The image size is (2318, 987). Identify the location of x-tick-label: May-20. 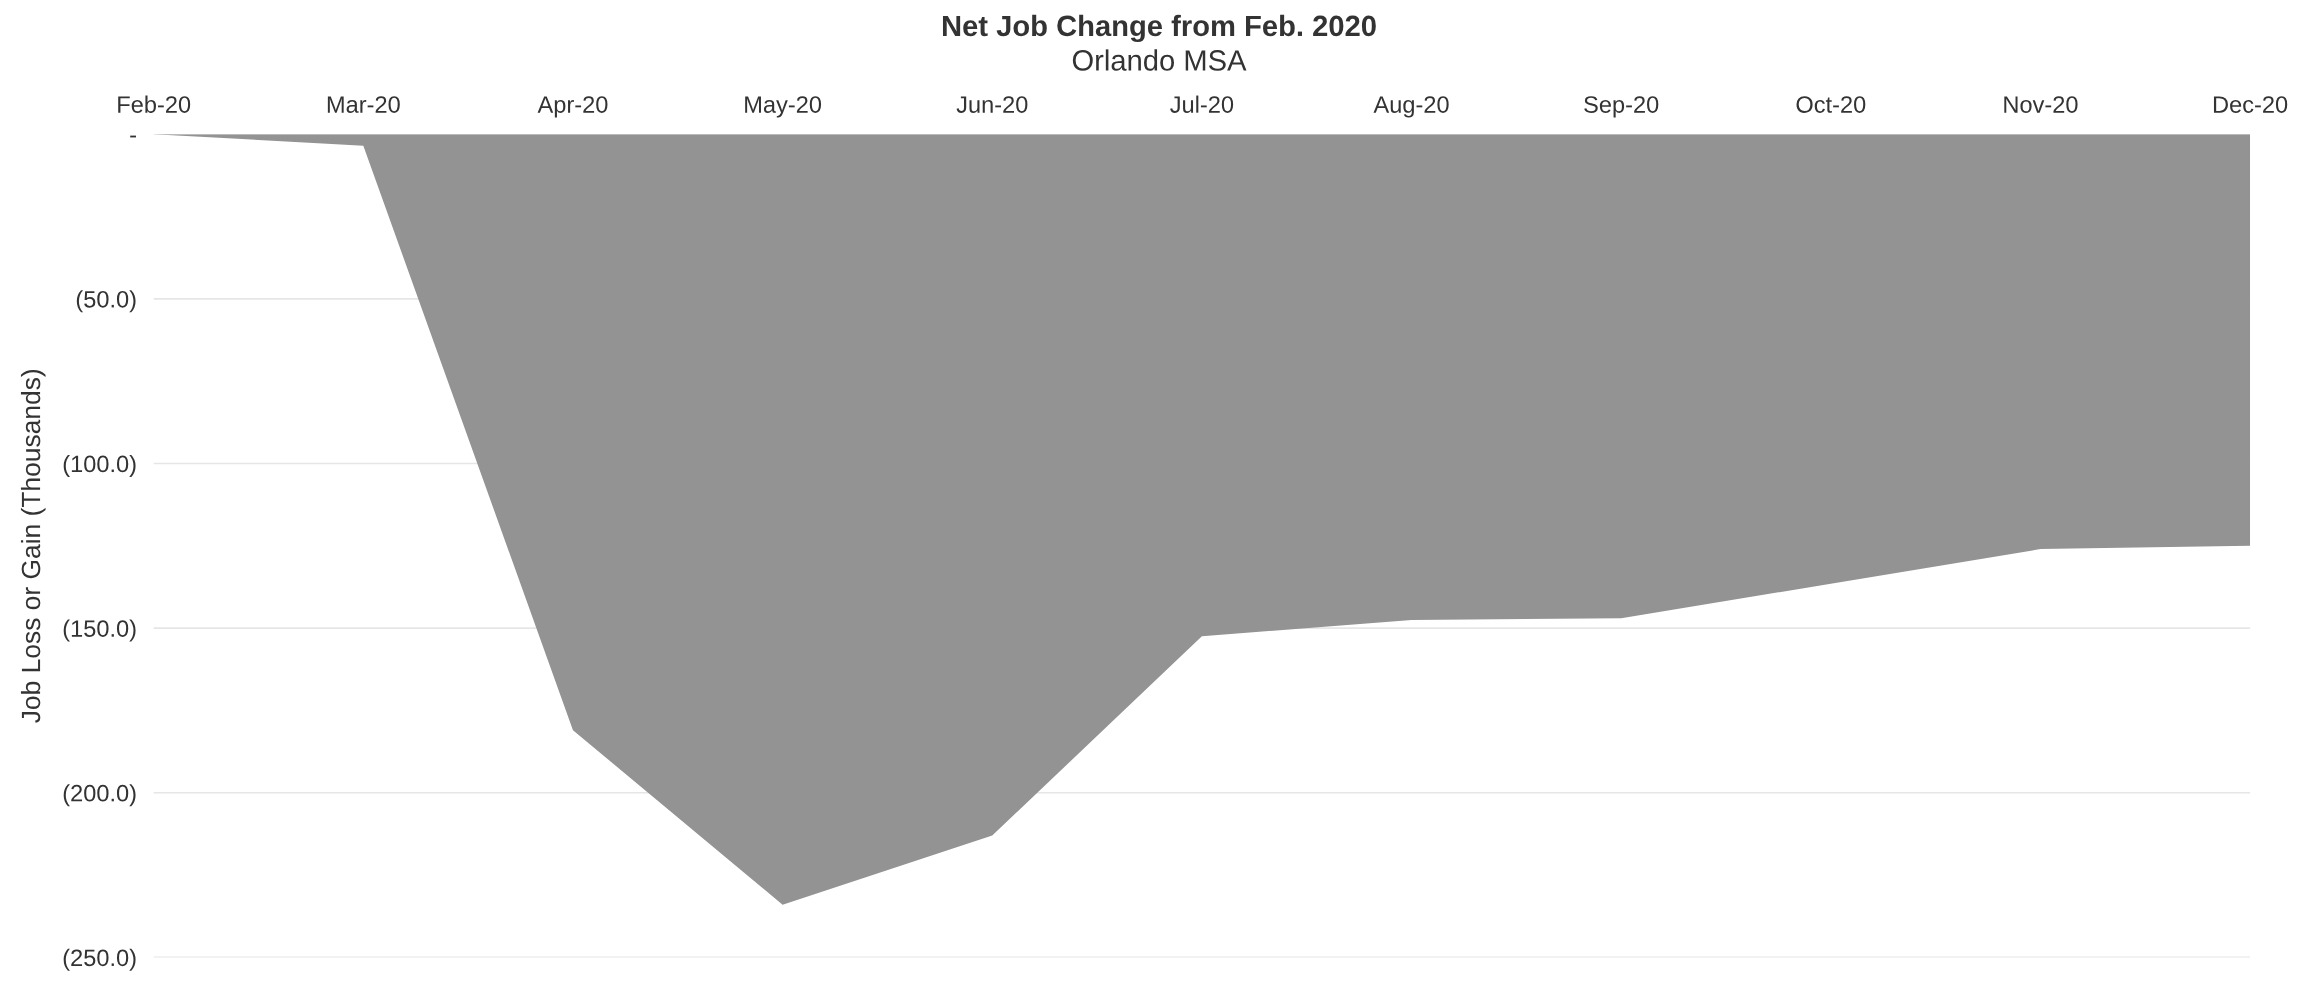
(783, 107).